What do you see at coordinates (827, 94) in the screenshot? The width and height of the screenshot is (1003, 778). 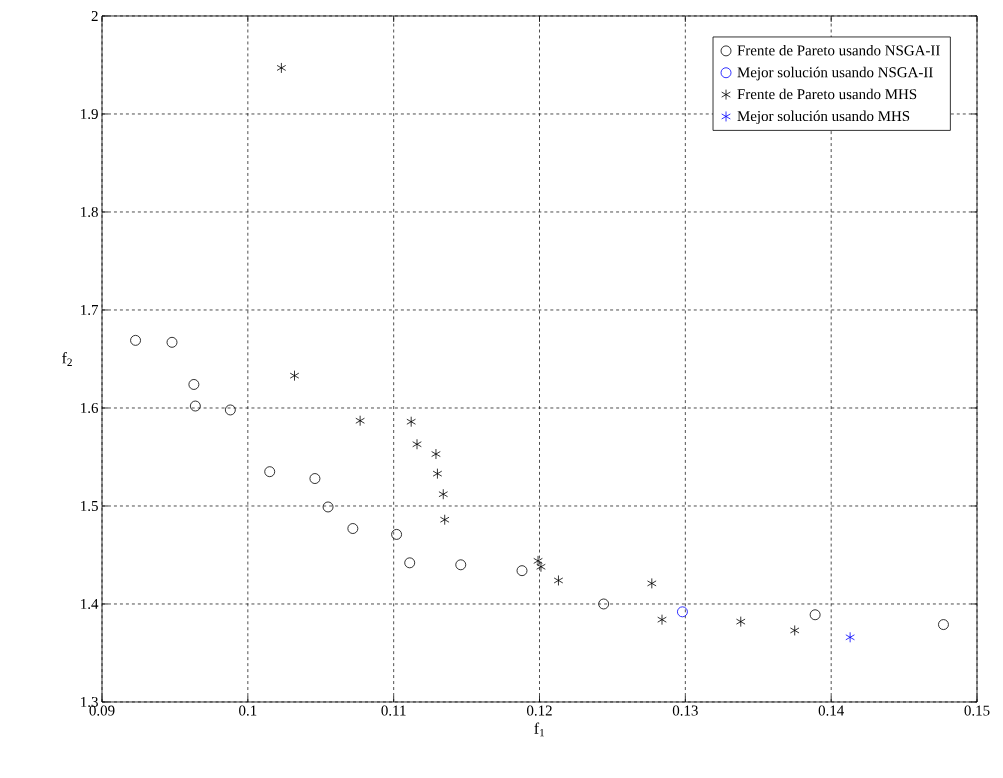 I see `legend-label: Frente de Pareto usando MHS` at bounding box center [827, 94].